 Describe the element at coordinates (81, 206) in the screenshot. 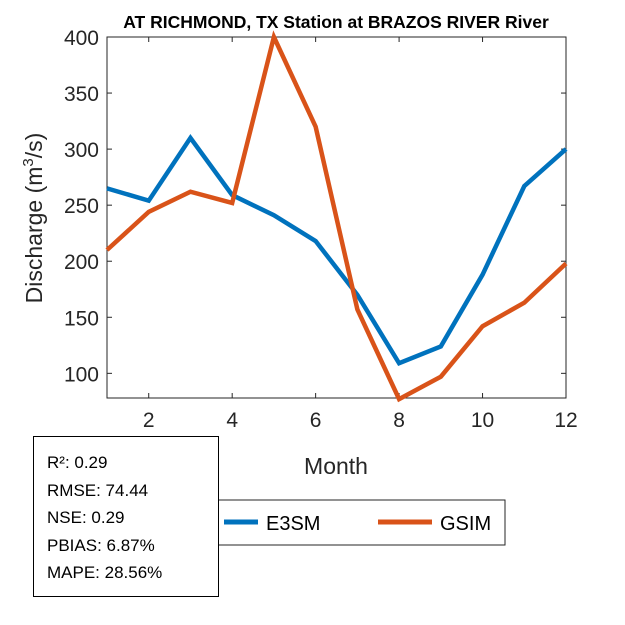

I see `y-tick-label: 250` at that location.